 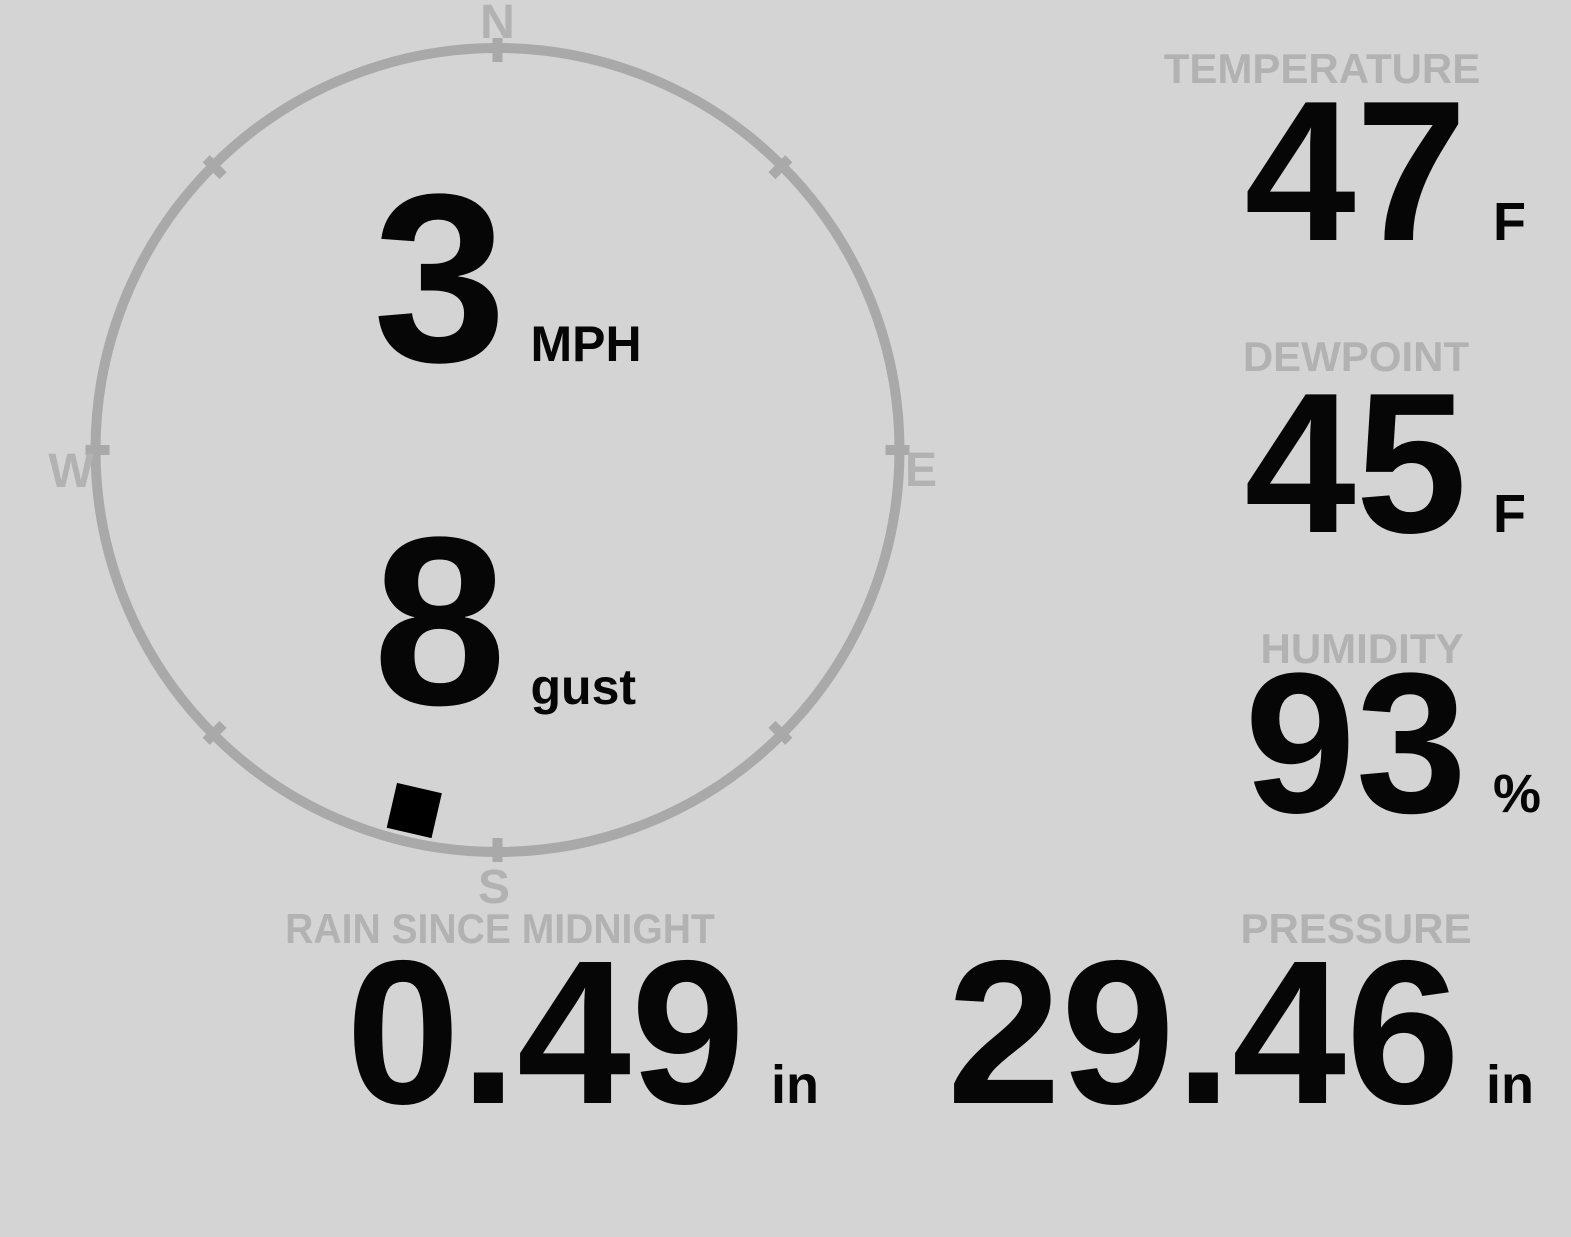 I want to click on wind-speed-value: 3, so click(x=440, y=278).